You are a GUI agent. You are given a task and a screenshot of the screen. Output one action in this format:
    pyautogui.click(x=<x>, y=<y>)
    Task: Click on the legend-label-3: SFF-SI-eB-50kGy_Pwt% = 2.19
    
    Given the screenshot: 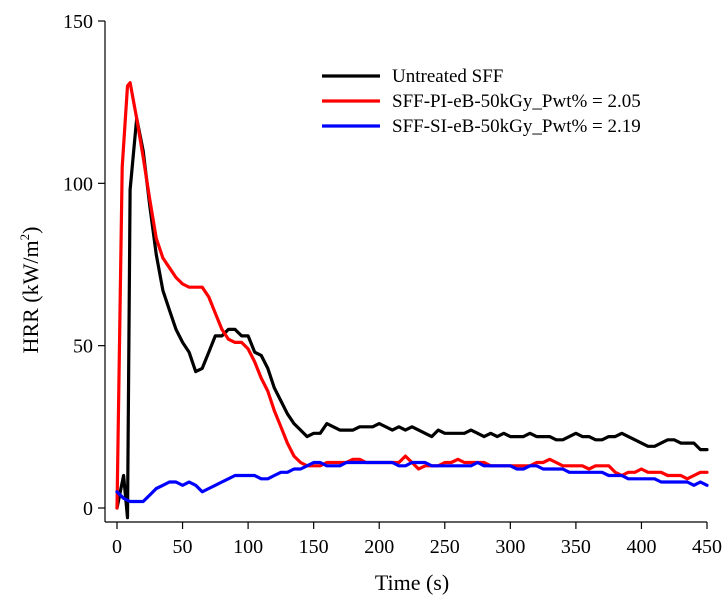 What is the action you would take?
    pyautogui.click(x=516, y=126)
    